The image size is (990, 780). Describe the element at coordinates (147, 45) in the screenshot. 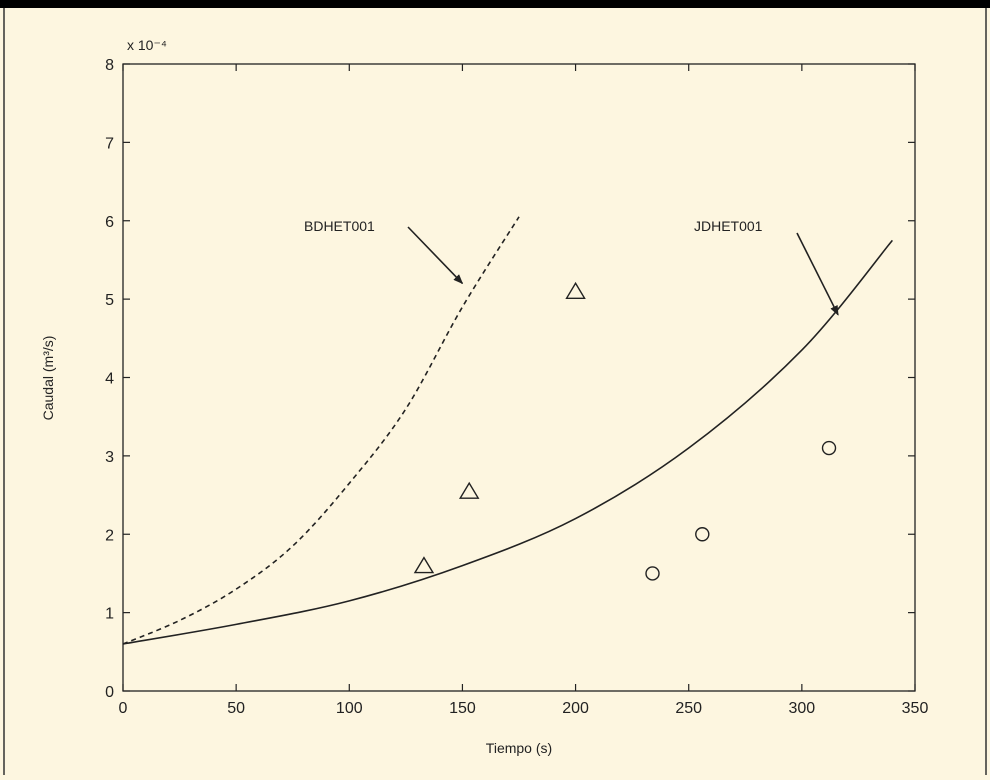

I see `y-multiplier-label: x 10⁻⁴` at that location.